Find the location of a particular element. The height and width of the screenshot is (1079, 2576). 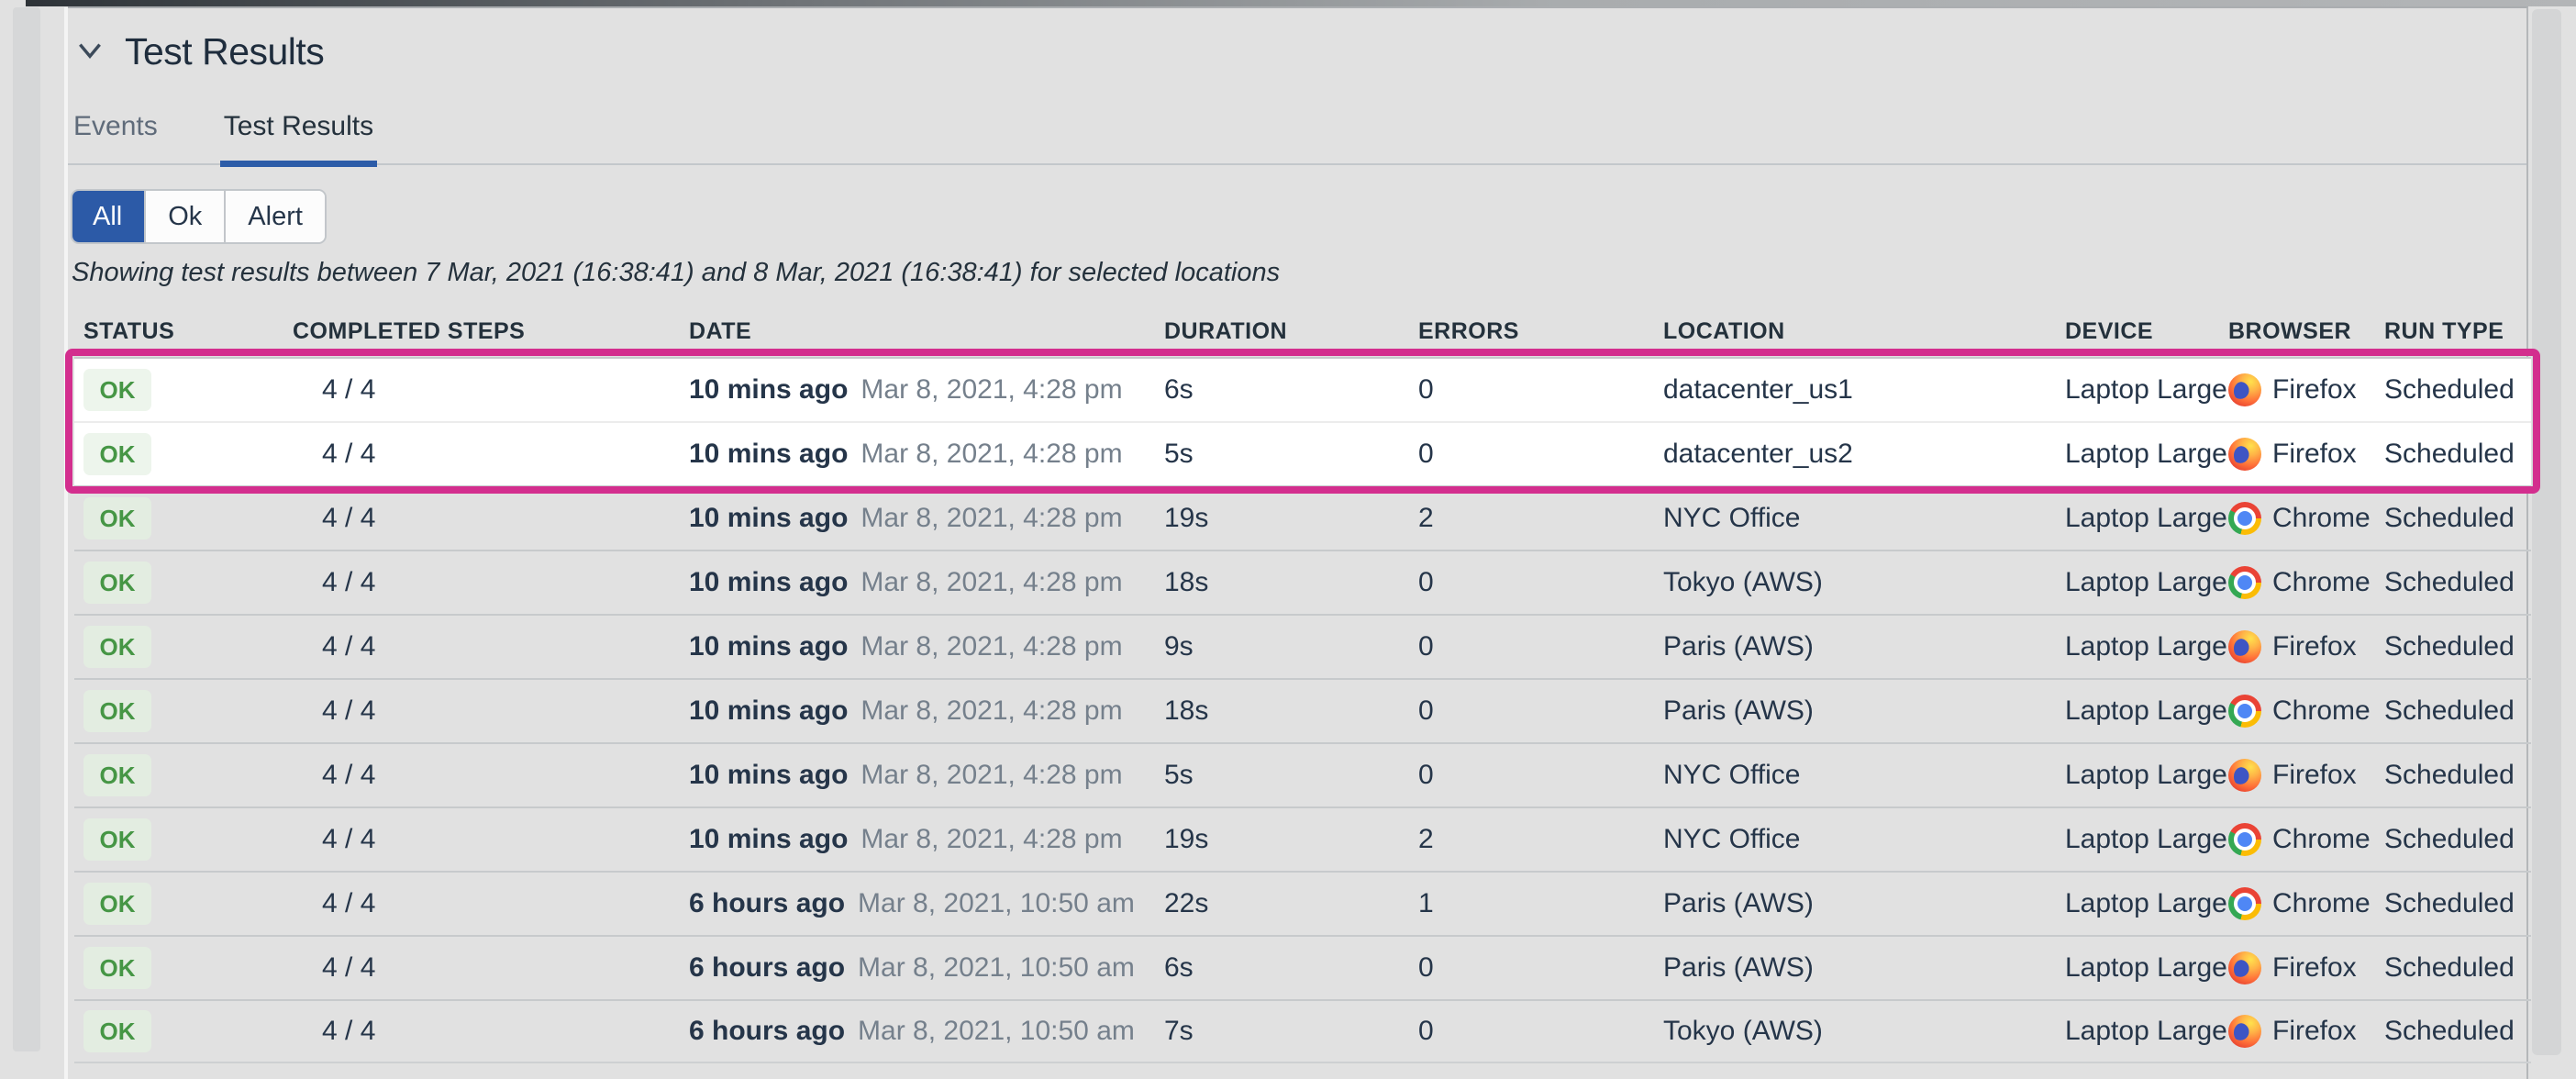

tab-events: Events is located at coordinates (115, 126).